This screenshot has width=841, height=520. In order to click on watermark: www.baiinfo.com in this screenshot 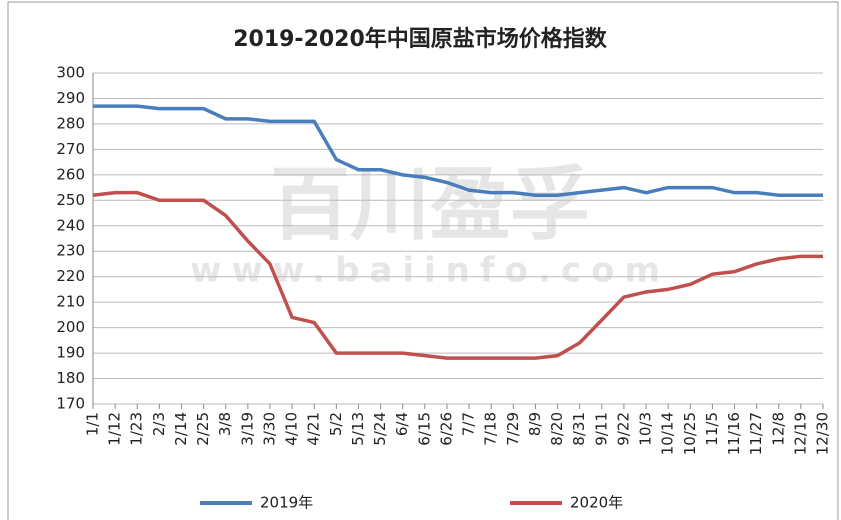, I will do `click(430, 271)`.